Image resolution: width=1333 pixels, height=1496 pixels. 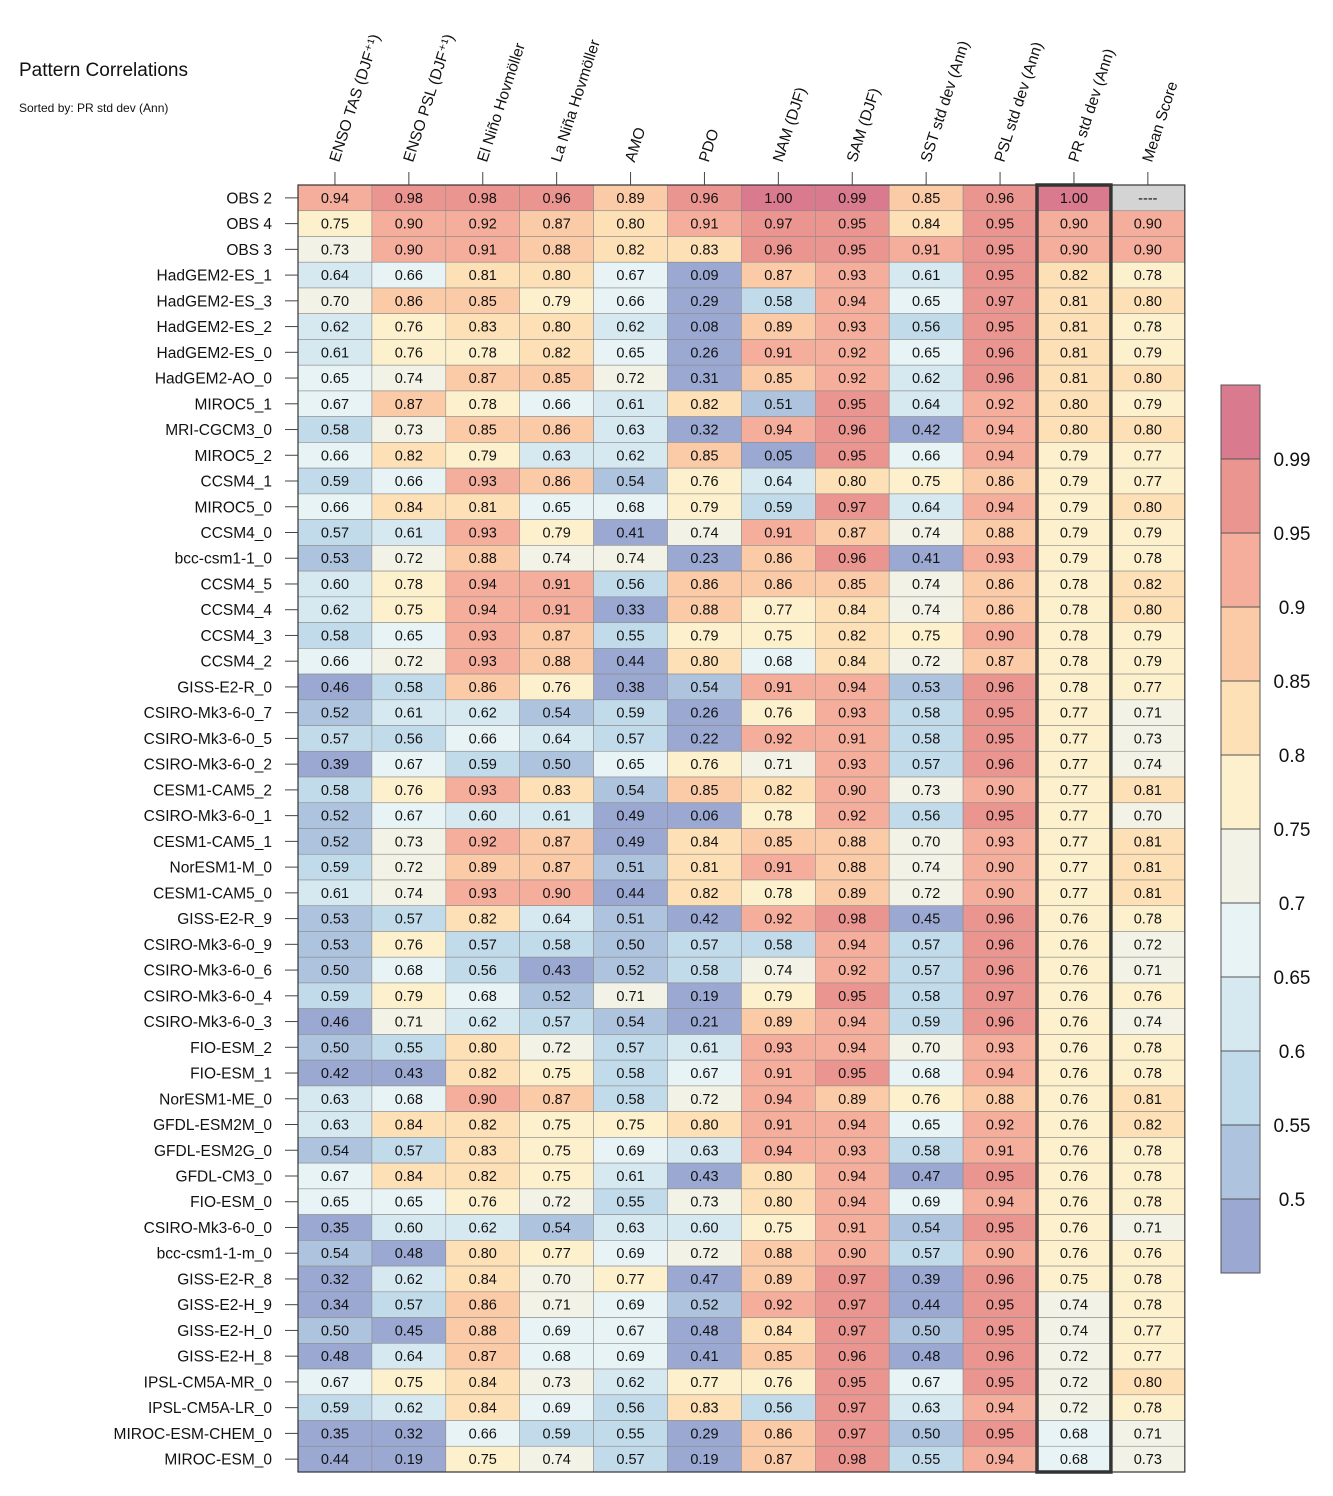 I want to click on row-label: IPSL-CM5A-MR_0, so click(x=208, y=1382).